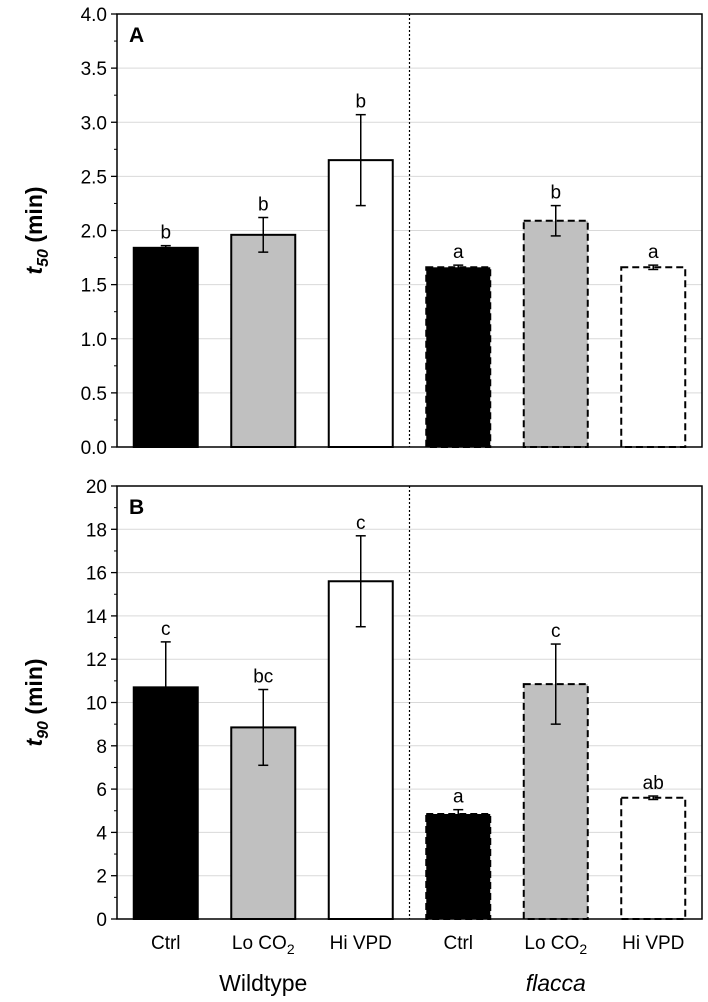  What do you see at coordinates (101, 833) in the screenshot?
I see `y-tick-label: 4` at bounding box center [101, 833].